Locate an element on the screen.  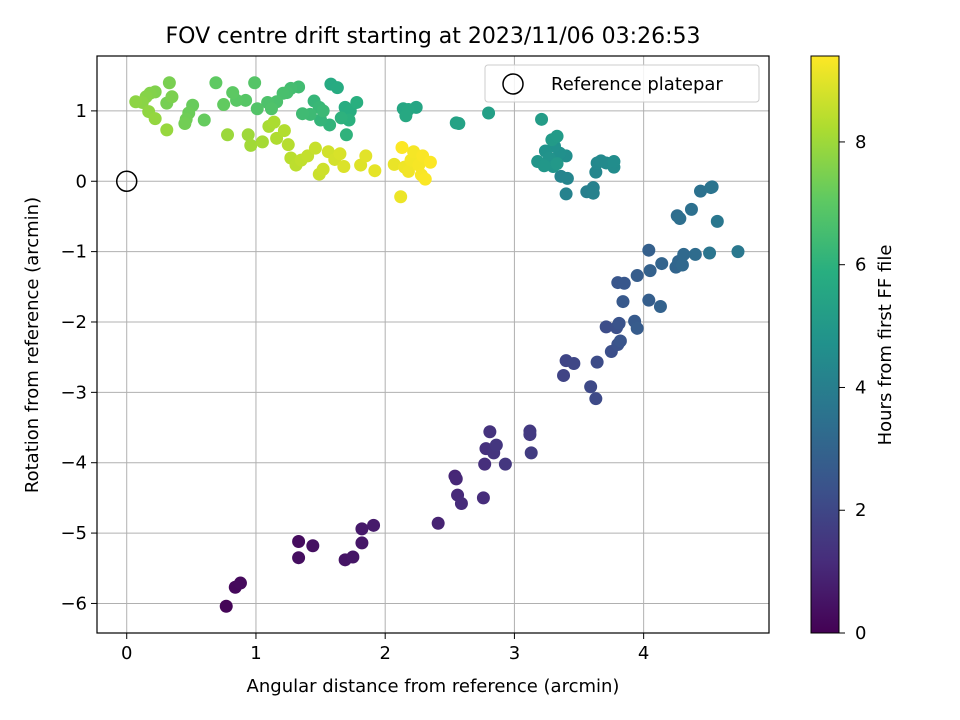
colorbar-label: Hours from first FF file is located at coordinates (885, 345).